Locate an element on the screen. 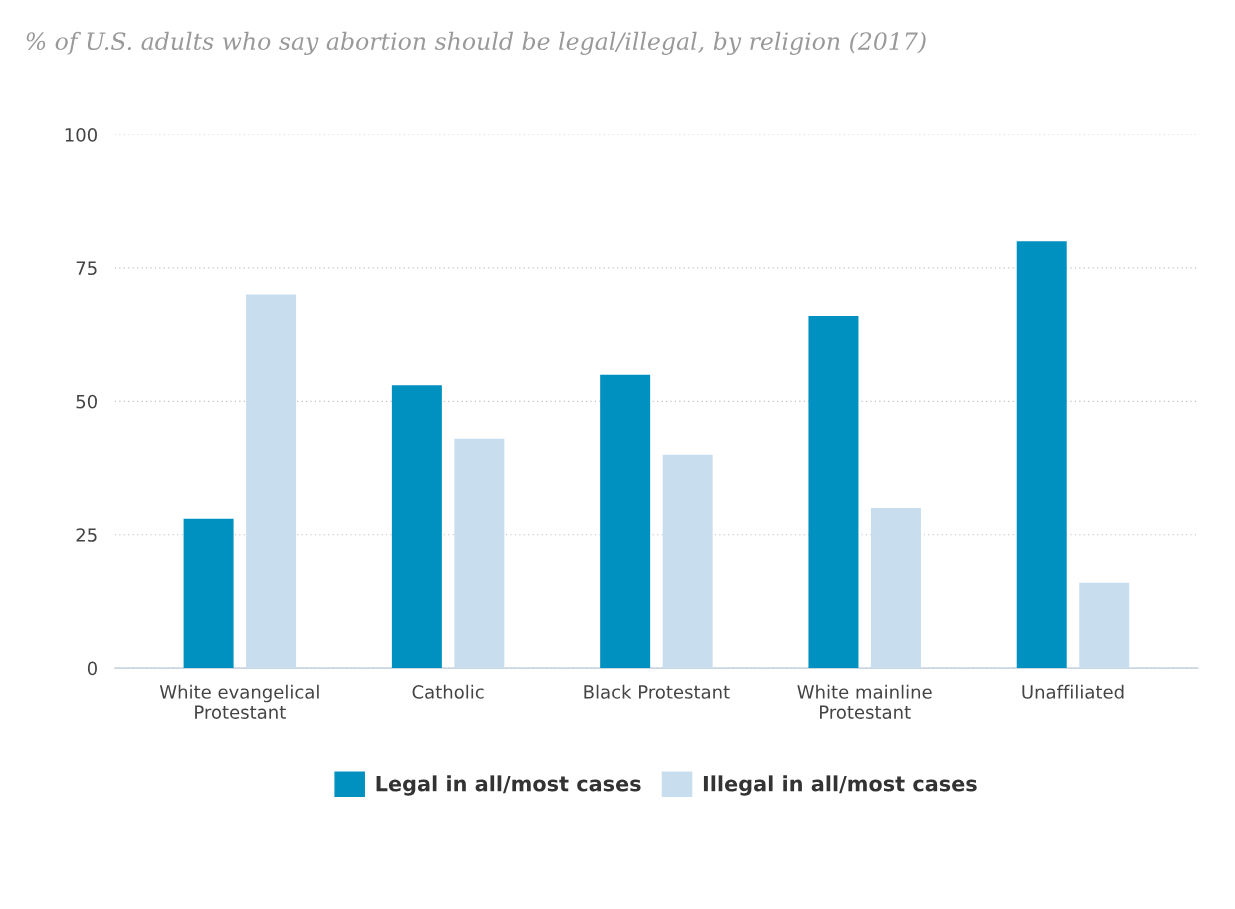 The height and width of the screenshot is (909, 1235). legend-label: Legal in all/most cases is located at coordinates (508, 785).